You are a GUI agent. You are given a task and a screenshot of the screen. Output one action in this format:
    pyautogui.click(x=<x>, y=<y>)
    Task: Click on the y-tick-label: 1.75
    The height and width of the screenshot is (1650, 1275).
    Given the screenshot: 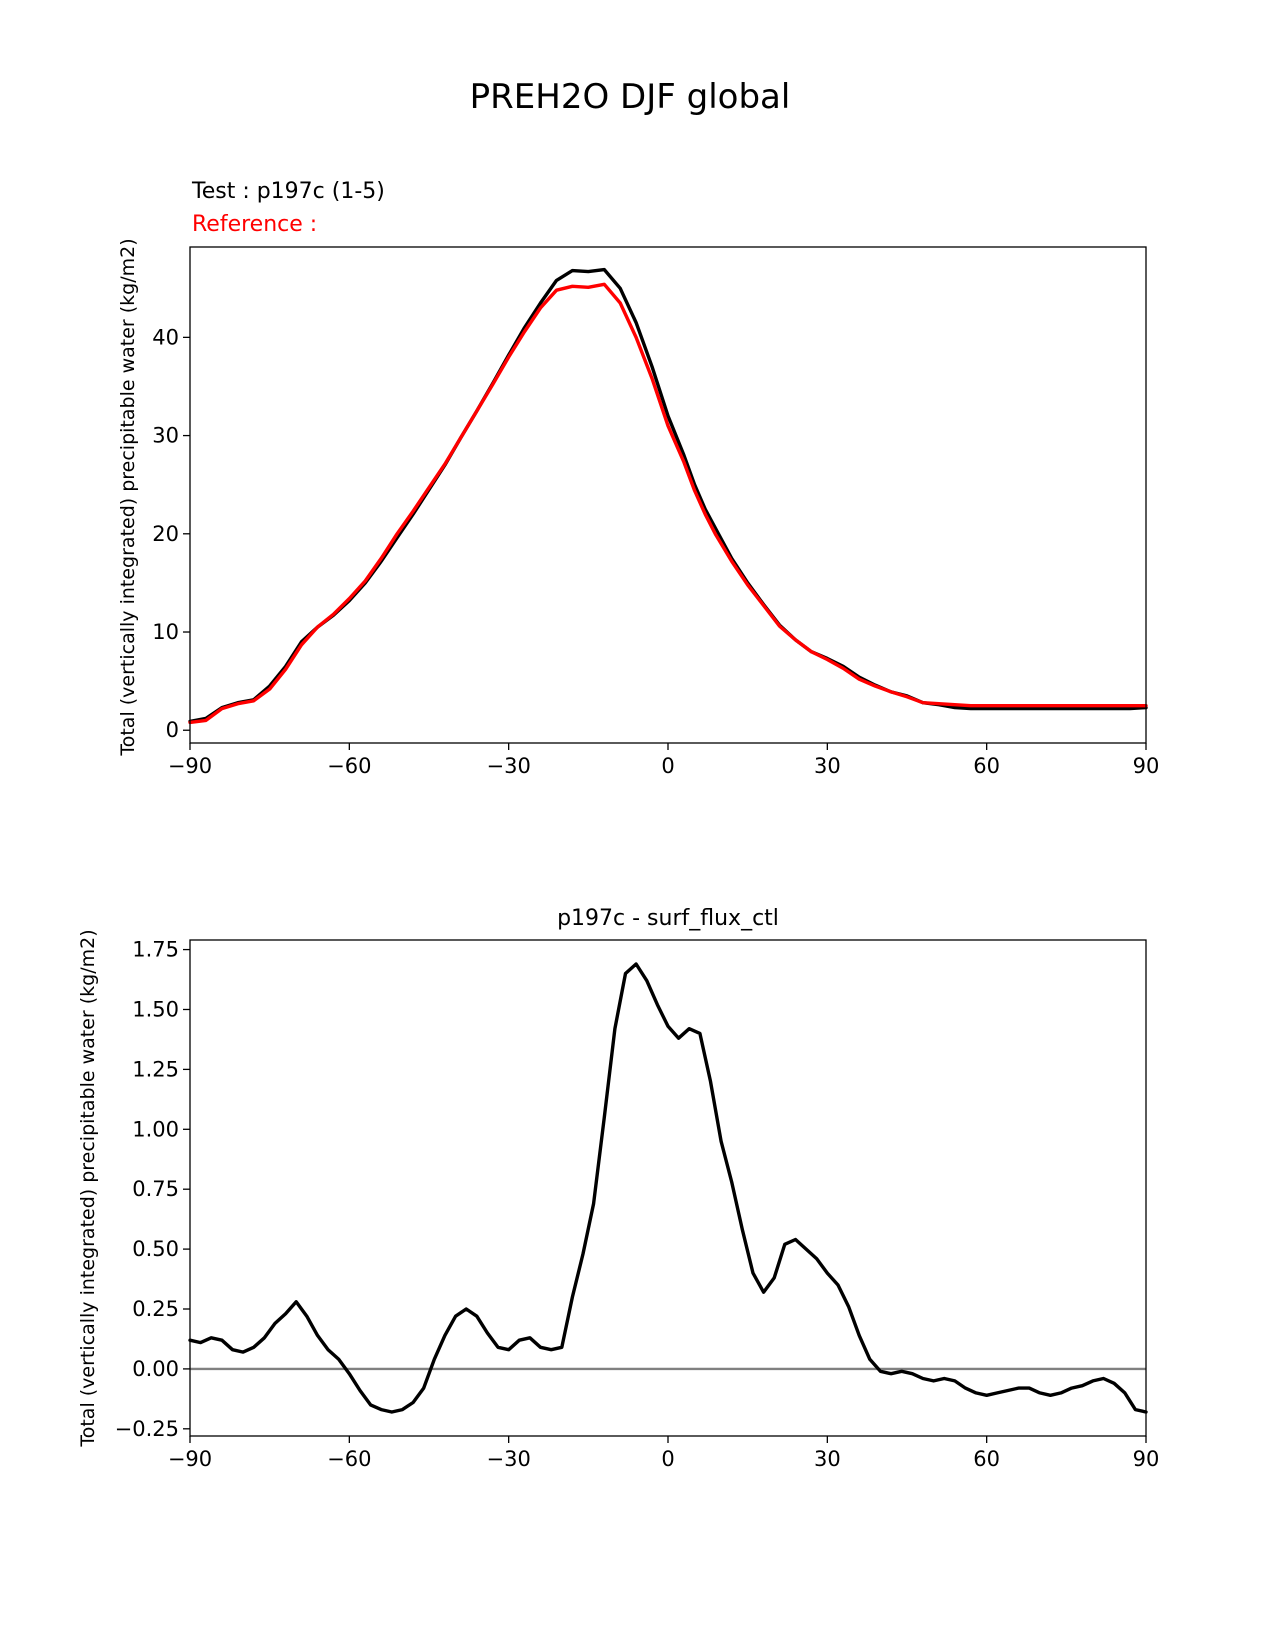 What is the action you would take?
    pyautogui.click(x=155, y=950)
    